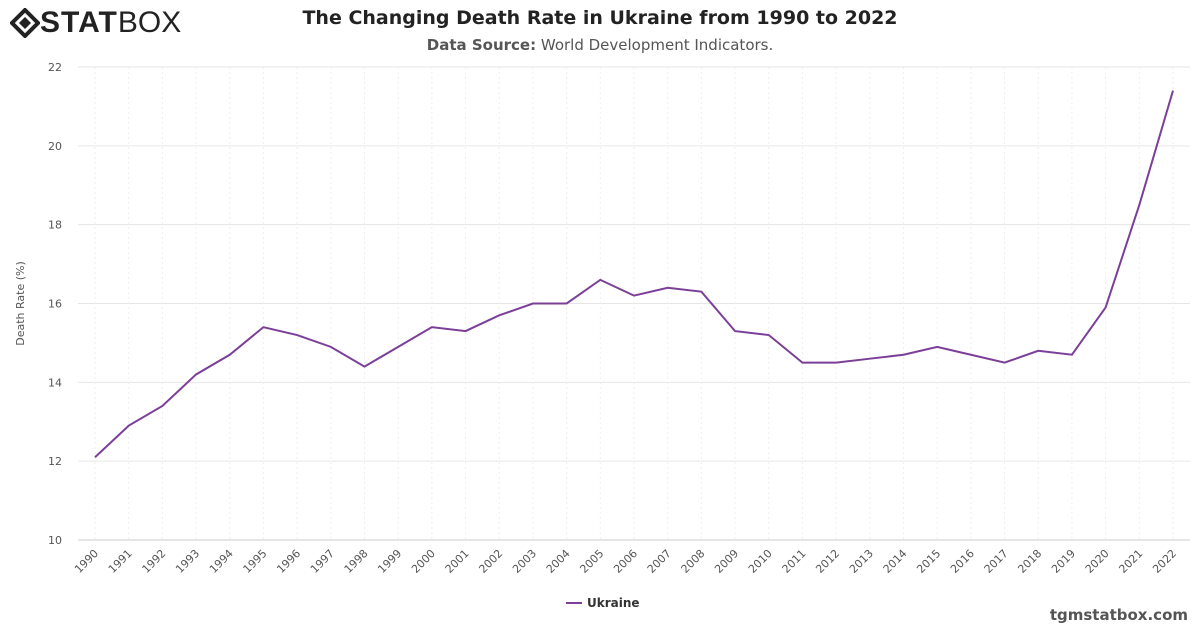  I want to click on x-tick-label: 1995, so click(255, 561).